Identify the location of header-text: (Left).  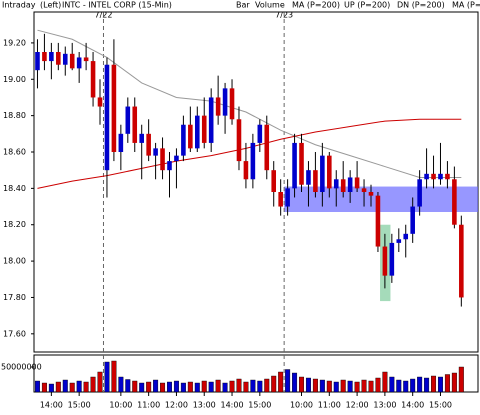
(50, 5).